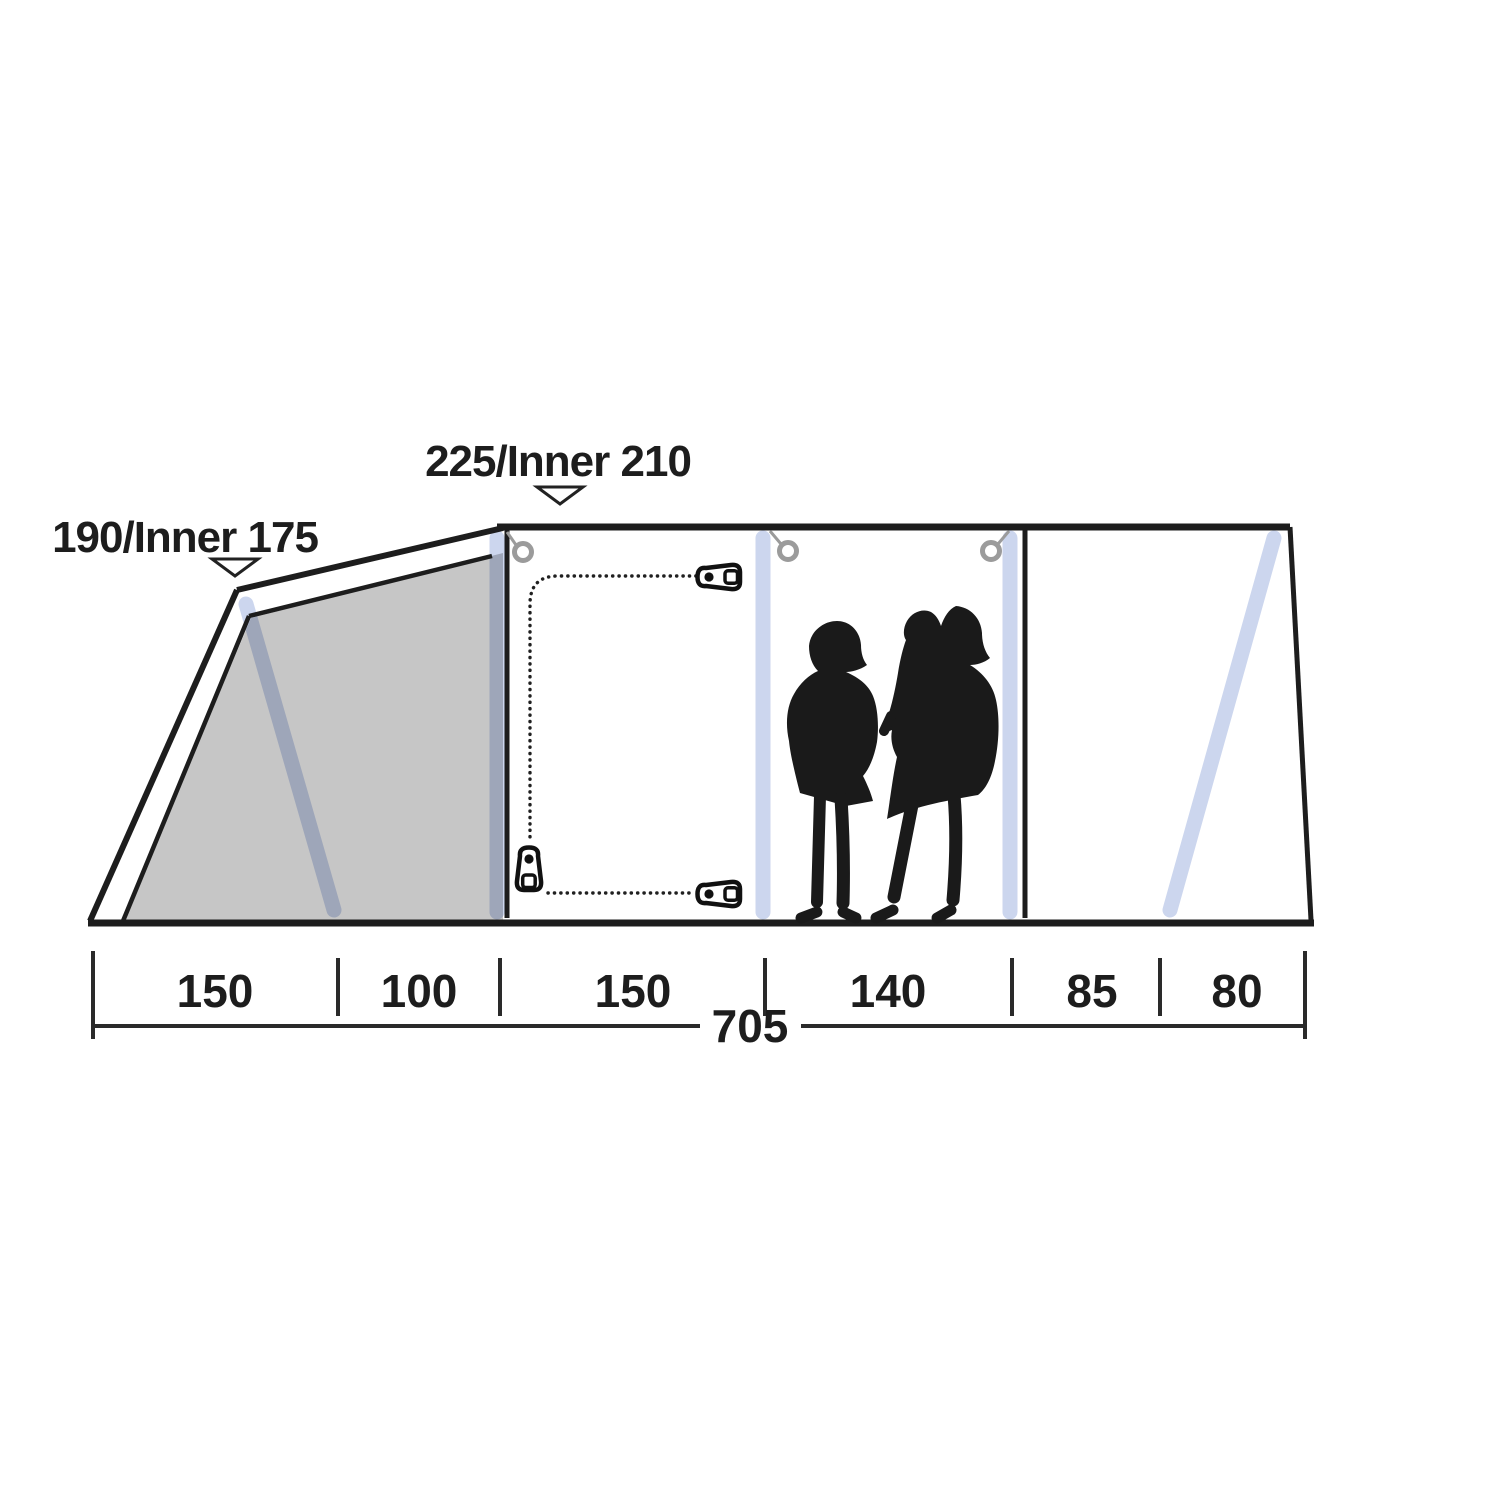  Describe the element at coordinates (372, 507) in the screenshot. I see `height-labels: 225/Inner 210 190/Inner 175` at that location.